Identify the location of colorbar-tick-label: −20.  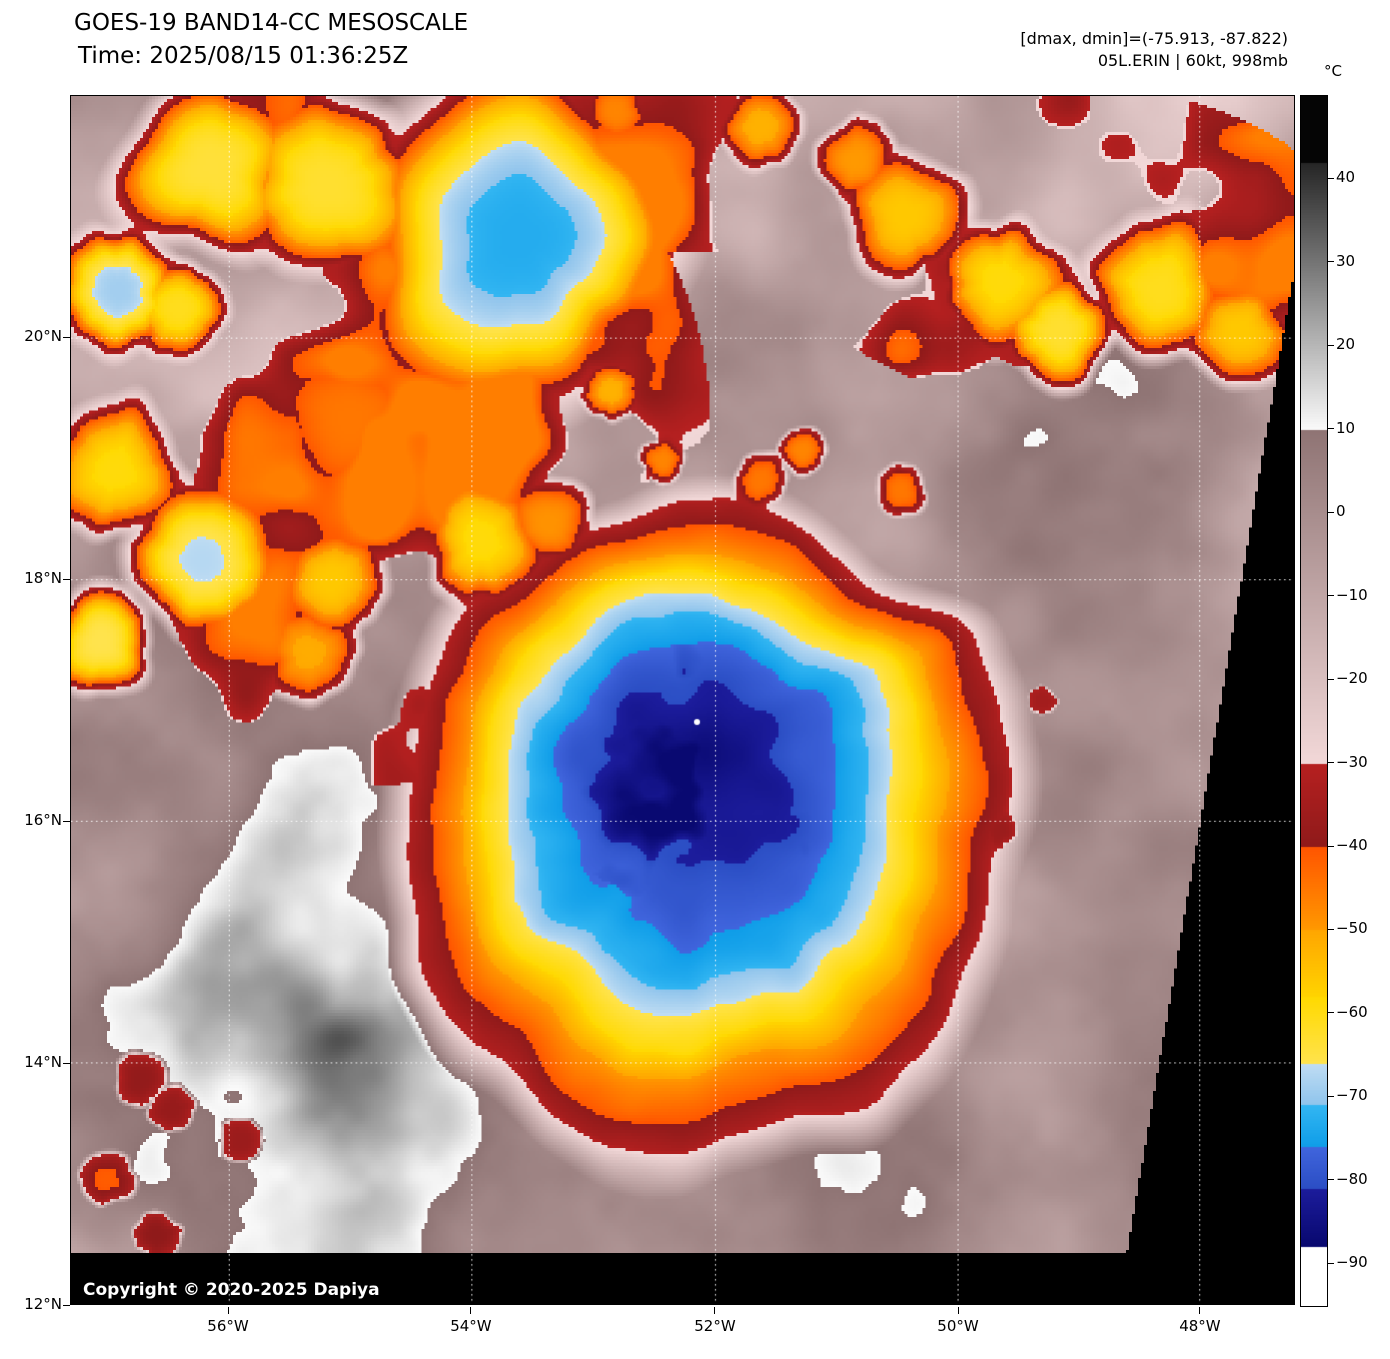
(1352, 678).